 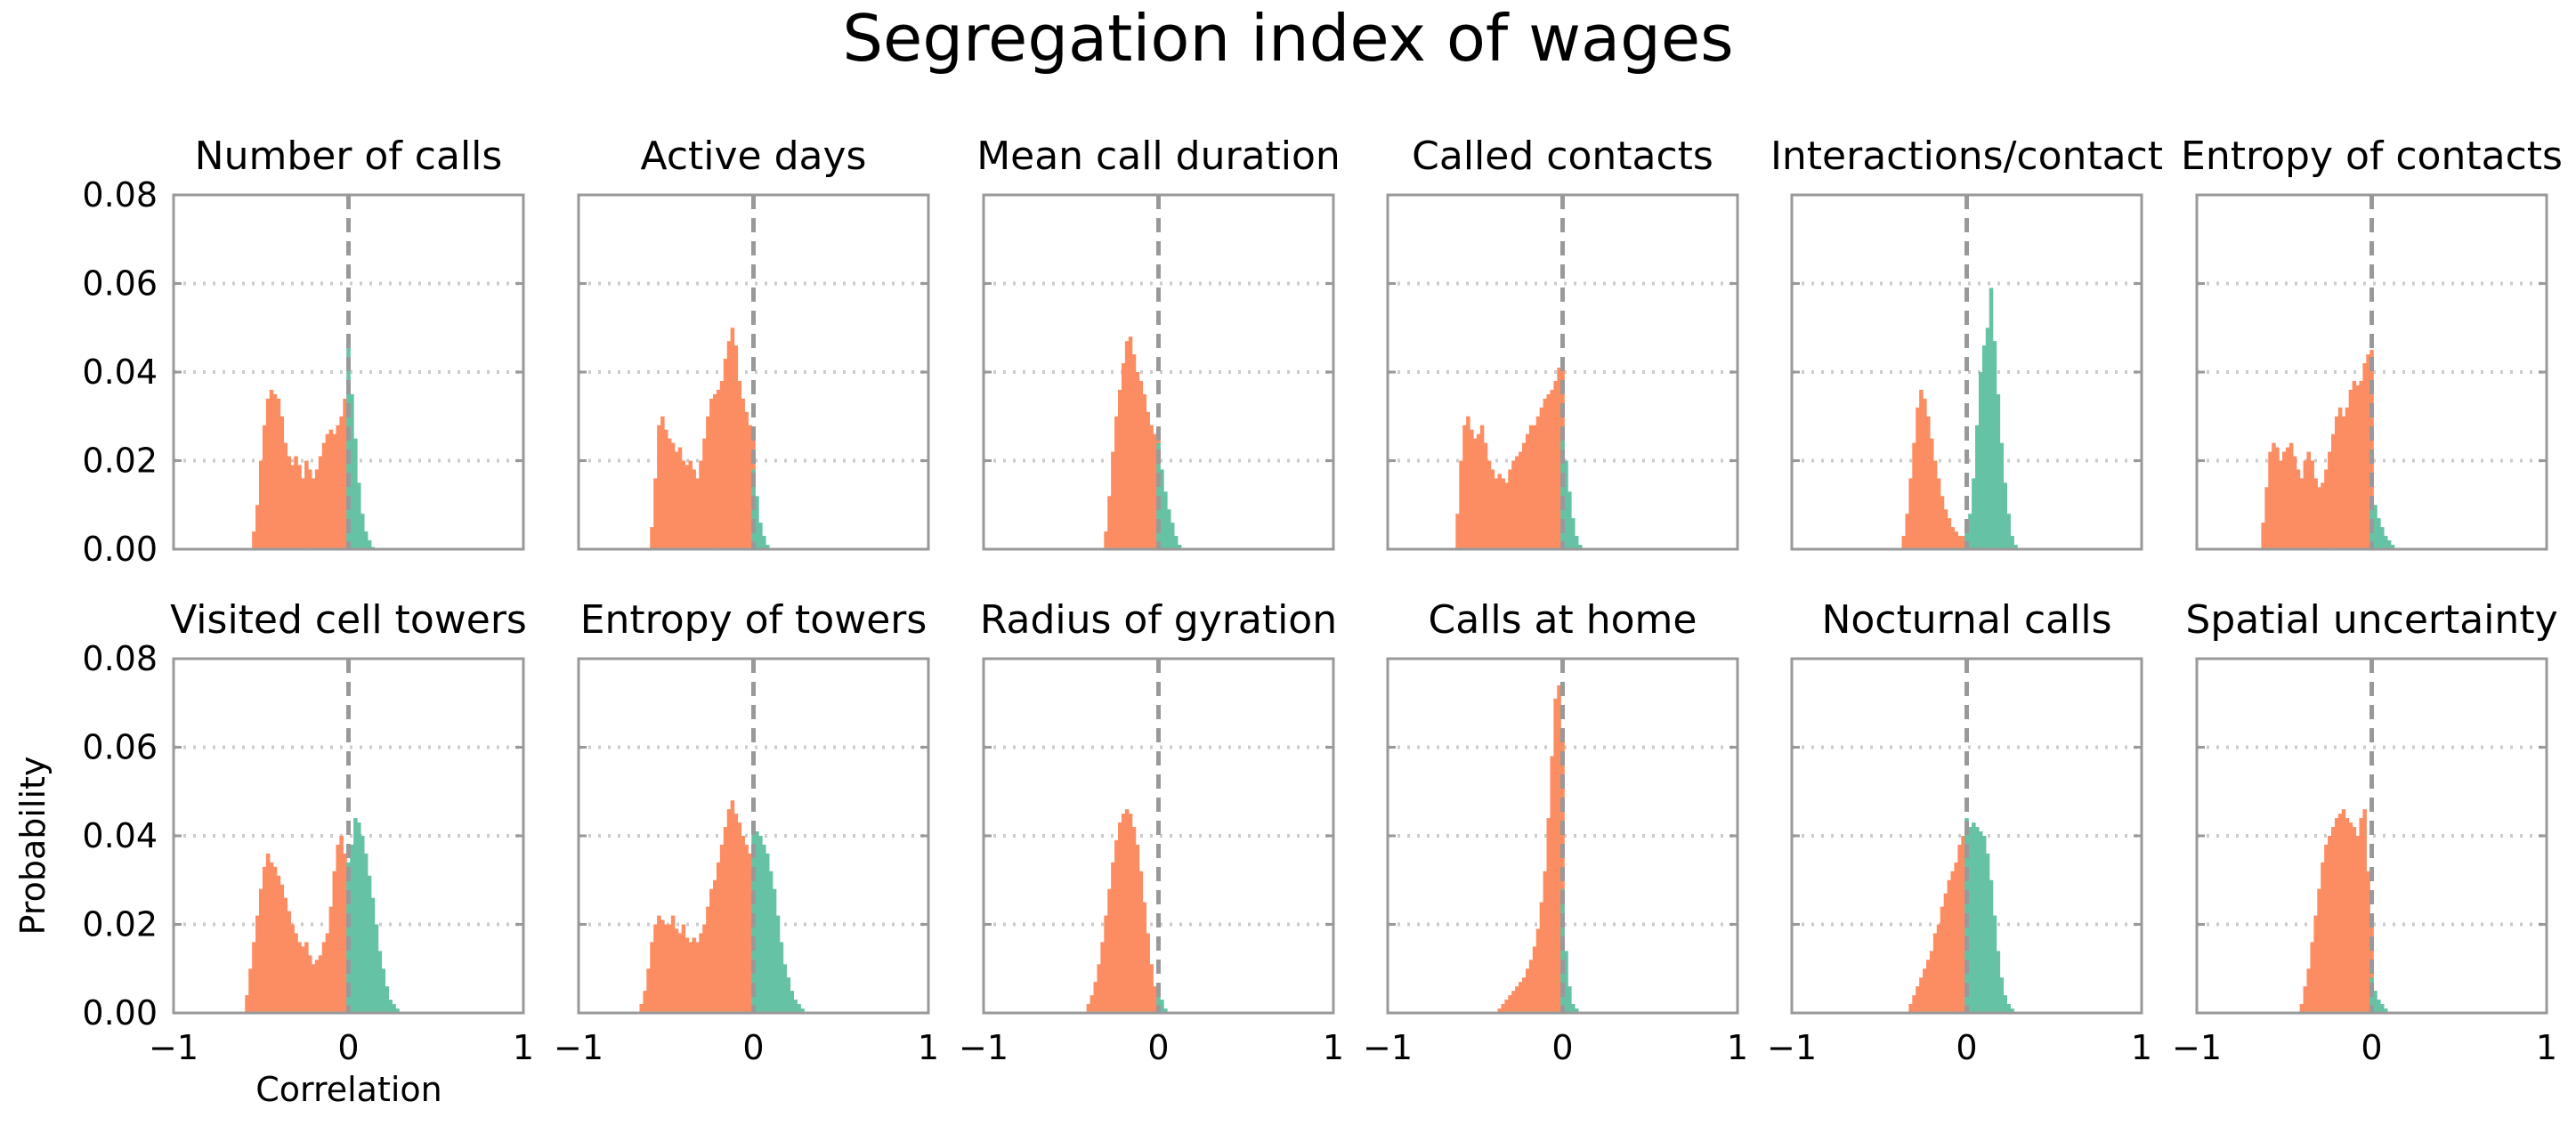 I want to click on y-tick-label: 0.02, so click(x=120, y=461).